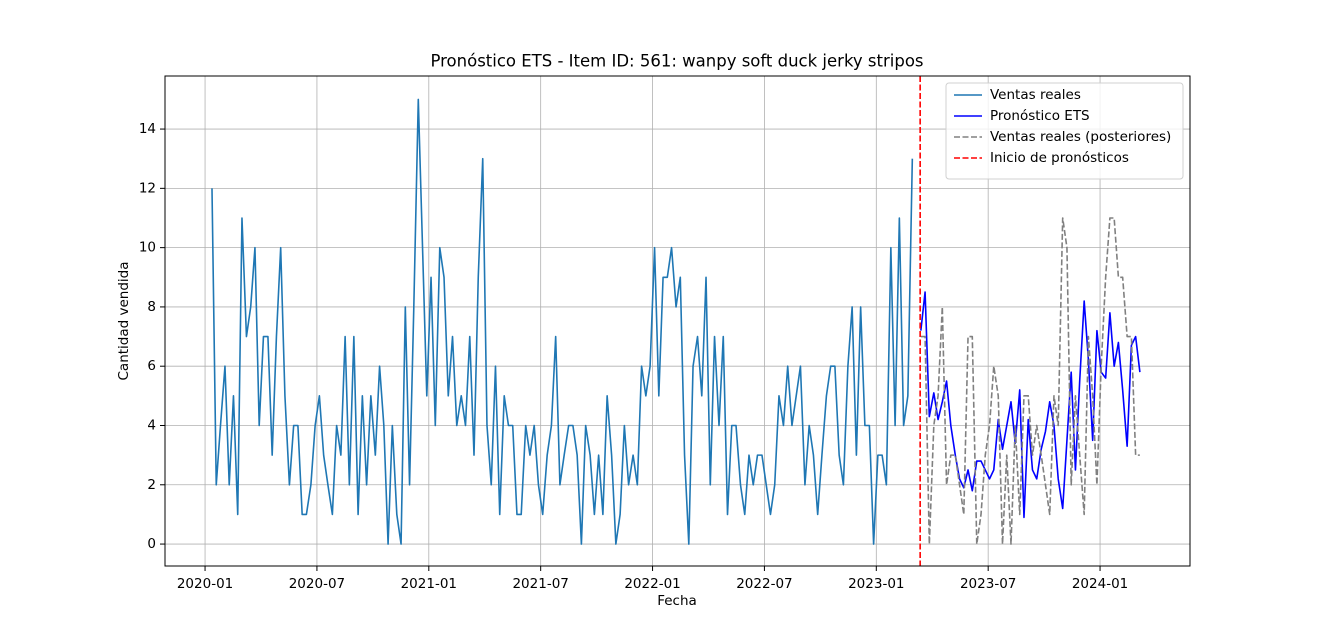  What do you see at coordinates (1030, 381) in the screenshot?
I see `series-line` at bounding box center [1030, 381].